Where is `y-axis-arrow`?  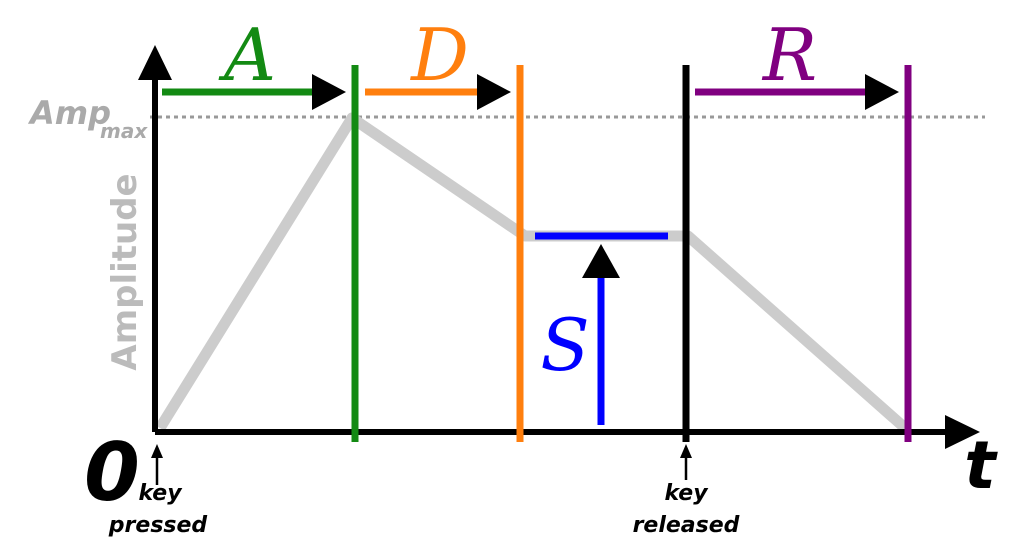
y-axis-arrow is located at coordinates (155, 62).